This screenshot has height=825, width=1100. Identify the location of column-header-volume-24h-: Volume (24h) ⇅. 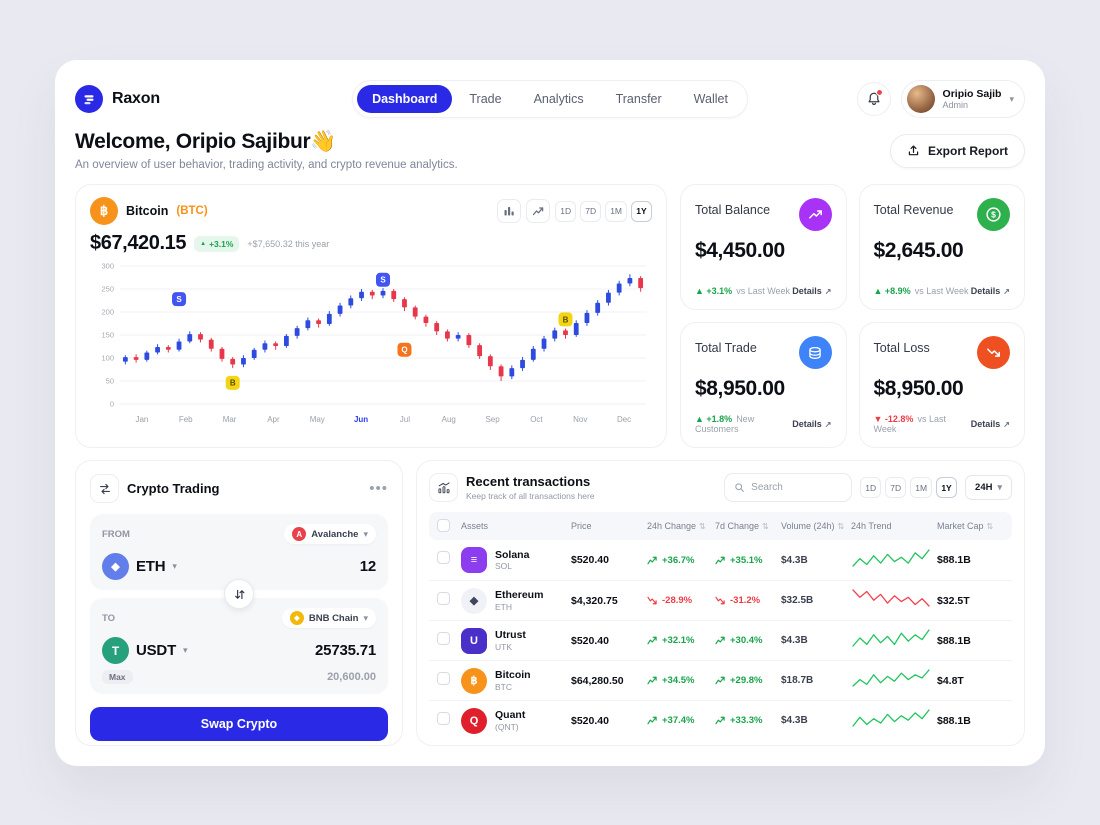
(816, 526).